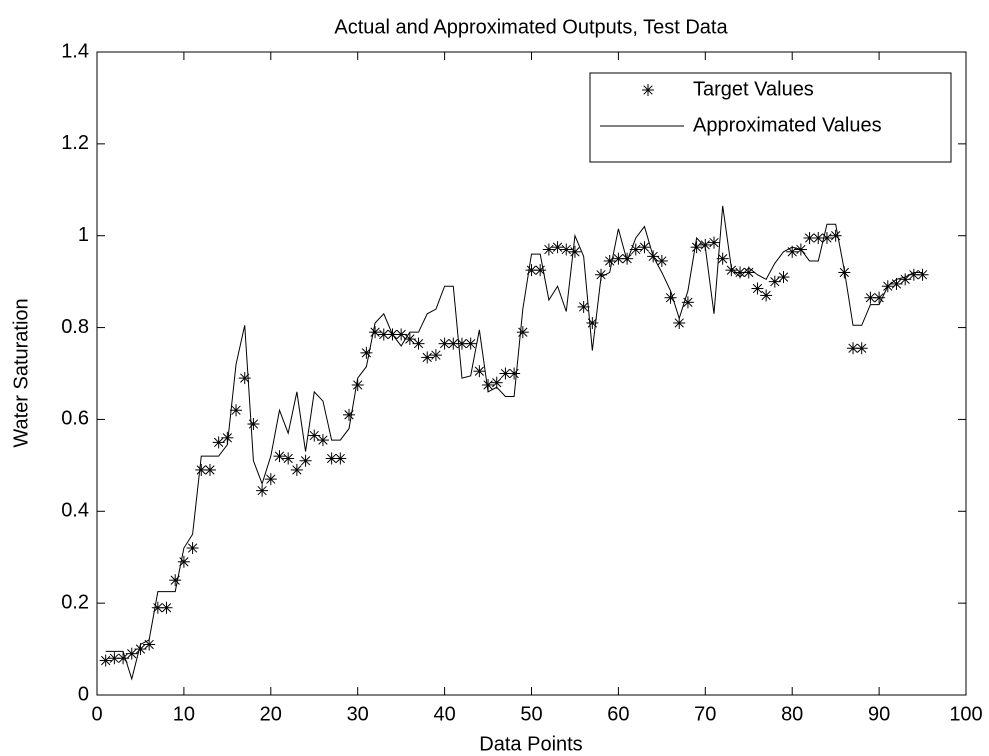  What do you see at coordinates (75, 327) in the screenshot?
I see `y-tick-label: 0.8` at bounding box center [75, 327].